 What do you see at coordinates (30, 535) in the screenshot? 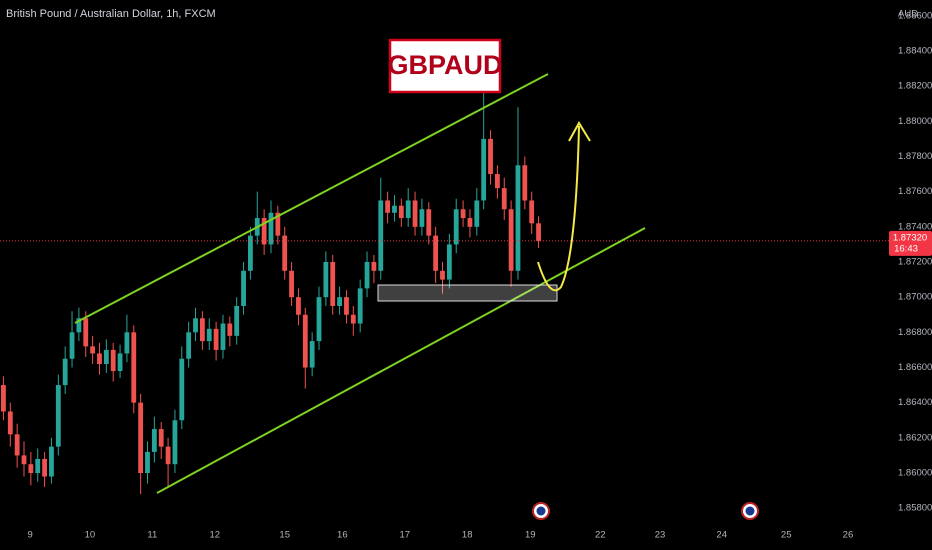
I see `x-tick-label: 9` at bounding box center [30, 535].